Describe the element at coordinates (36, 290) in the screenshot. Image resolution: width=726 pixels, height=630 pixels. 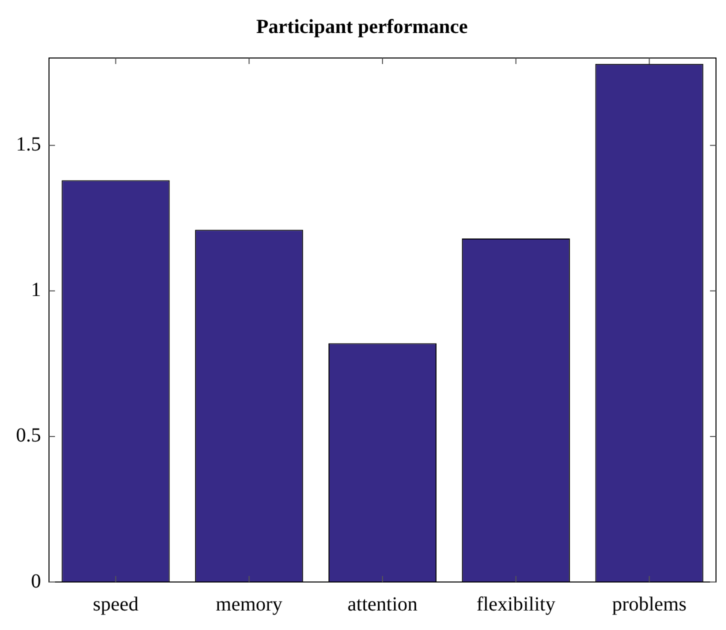
I see `y-tick-label: 1` at that location.